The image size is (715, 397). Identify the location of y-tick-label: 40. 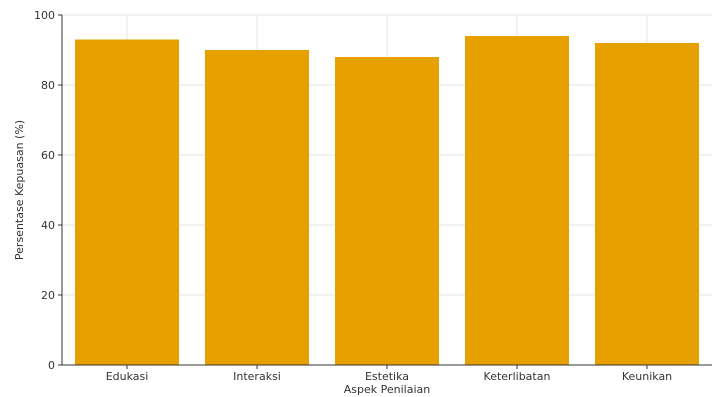
(48, 225).